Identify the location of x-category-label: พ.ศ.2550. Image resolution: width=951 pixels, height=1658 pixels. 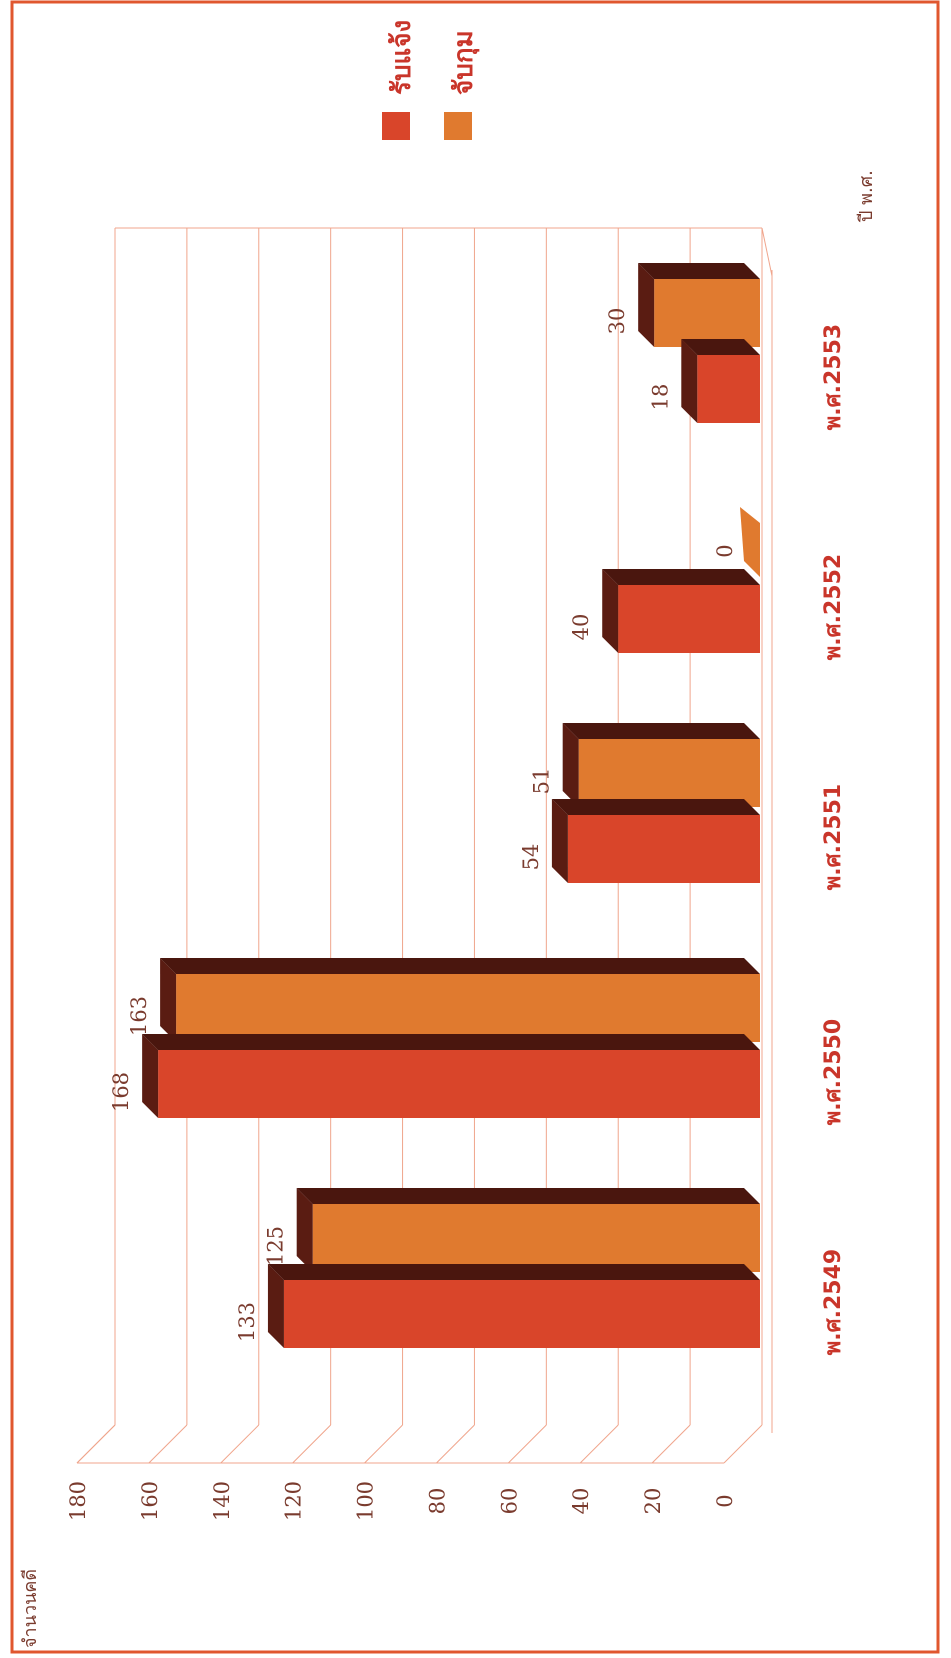
(833, 1072).